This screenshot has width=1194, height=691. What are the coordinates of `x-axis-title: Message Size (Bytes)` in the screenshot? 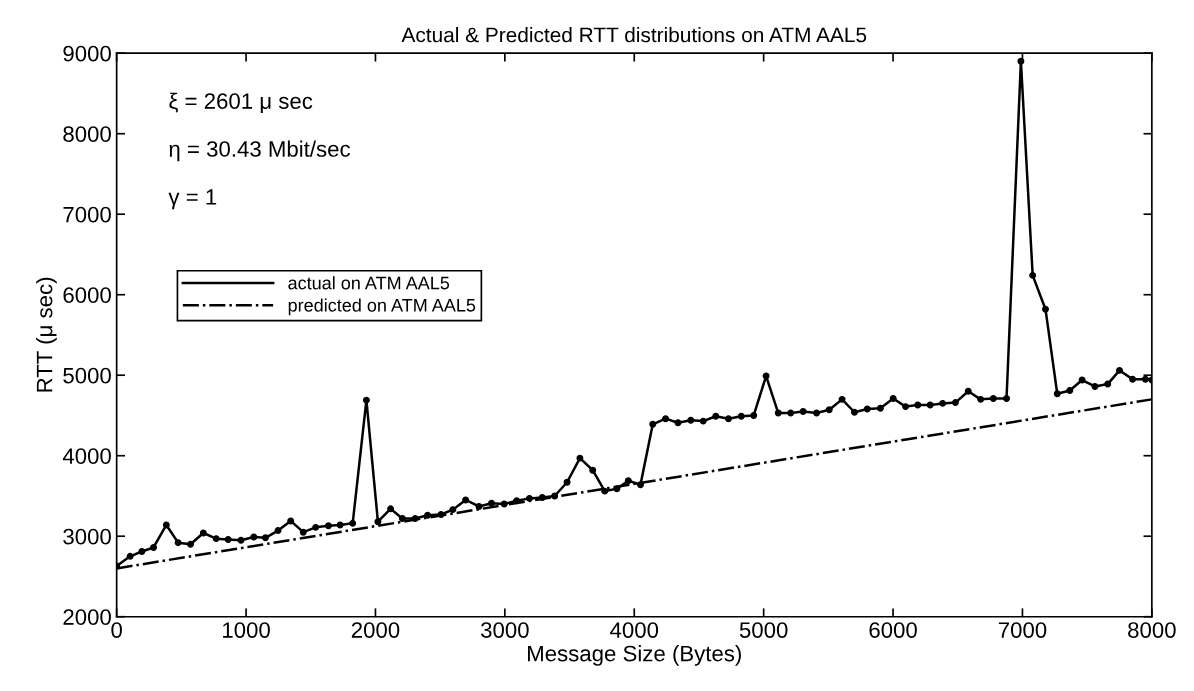 It's located at (634, 655).